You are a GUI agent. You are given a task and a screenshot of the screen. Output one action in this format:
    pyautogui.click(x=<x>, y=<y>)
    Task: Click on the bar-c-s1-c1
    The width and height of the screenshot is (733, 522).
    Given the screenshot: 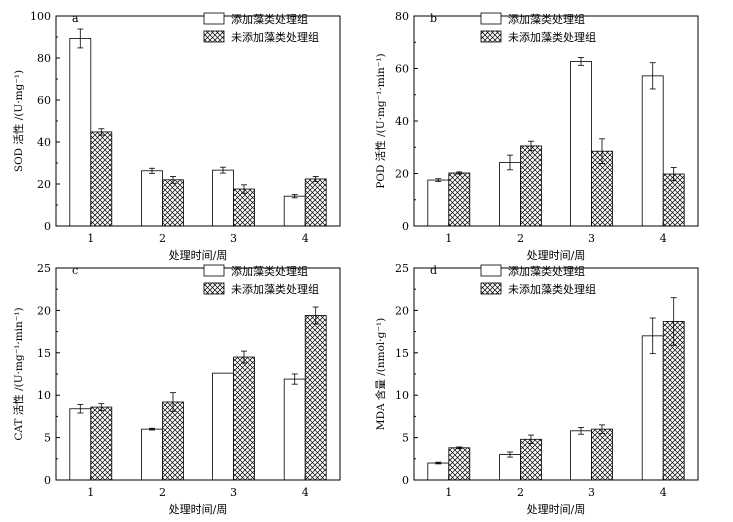 What is the action you would take?
    pyautogui.click(x=80, y=444)
    